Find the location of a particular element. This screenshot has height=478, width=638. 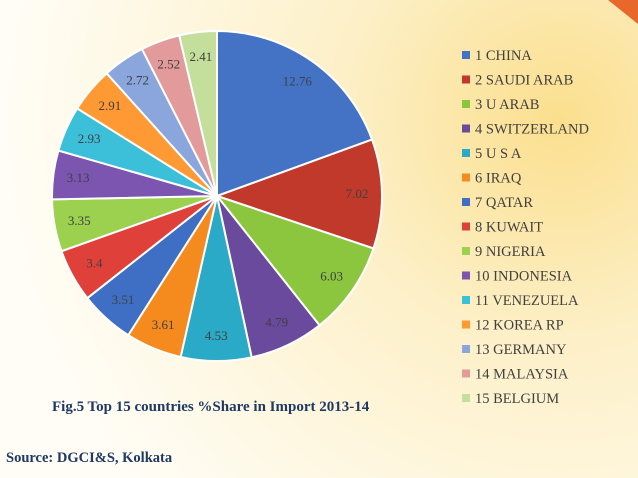

legend-item-5-u-s-a: 5 U S A is located at coordinates (492, 154).